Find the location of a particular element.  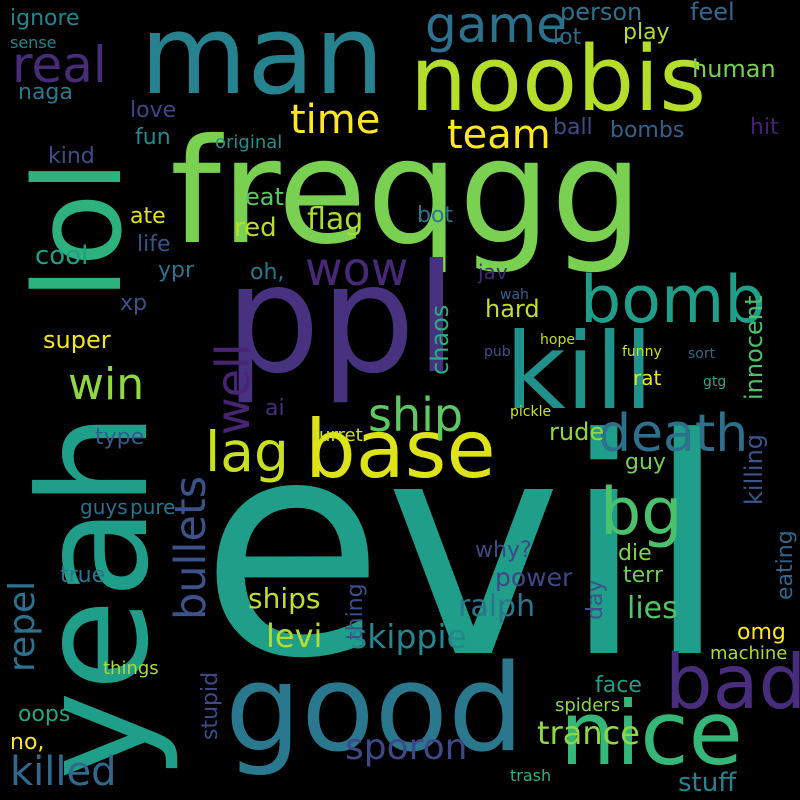

word-feel: feel is located at coordinates (712, 13).